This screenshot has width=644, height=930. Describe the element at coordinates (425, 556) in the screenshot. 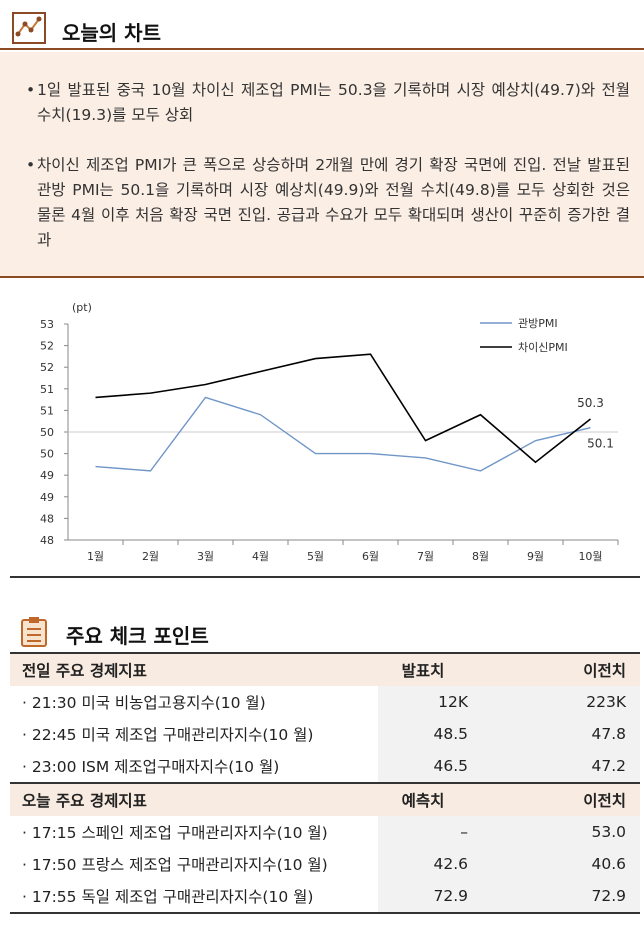

I see `x-tick-label: 7월` at that location.